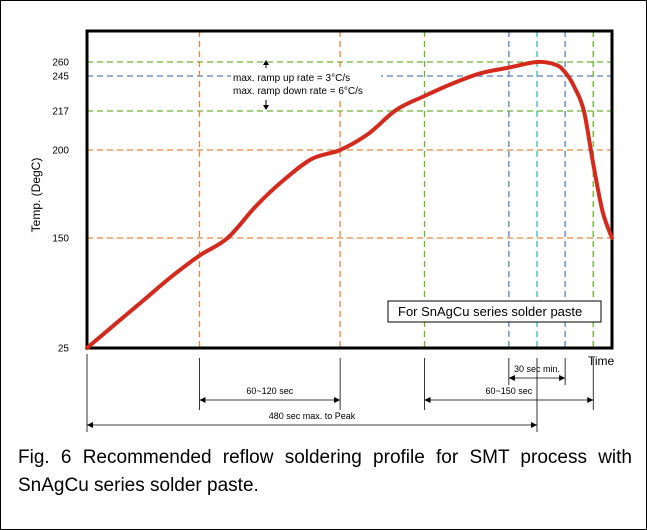 This screenshot has width=647, height=530. I want to click on y-tick-260: 260, so click(60, 63).